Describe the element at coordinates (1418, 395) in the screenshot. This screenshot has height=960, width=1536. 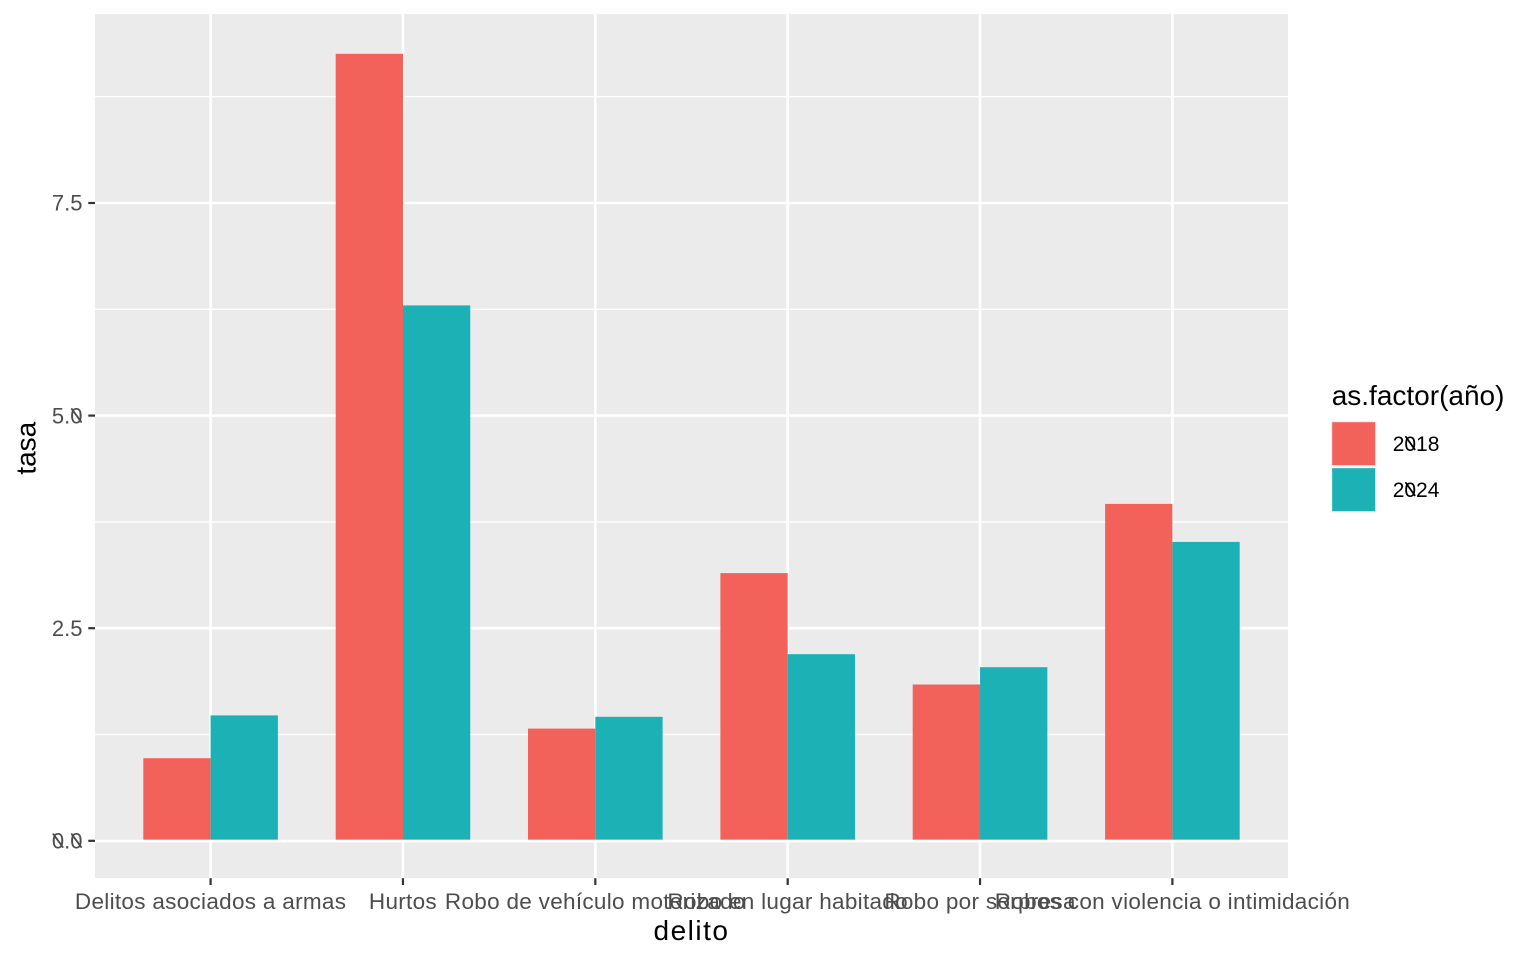
I see `svg-text: as.factor(año)` at that location.